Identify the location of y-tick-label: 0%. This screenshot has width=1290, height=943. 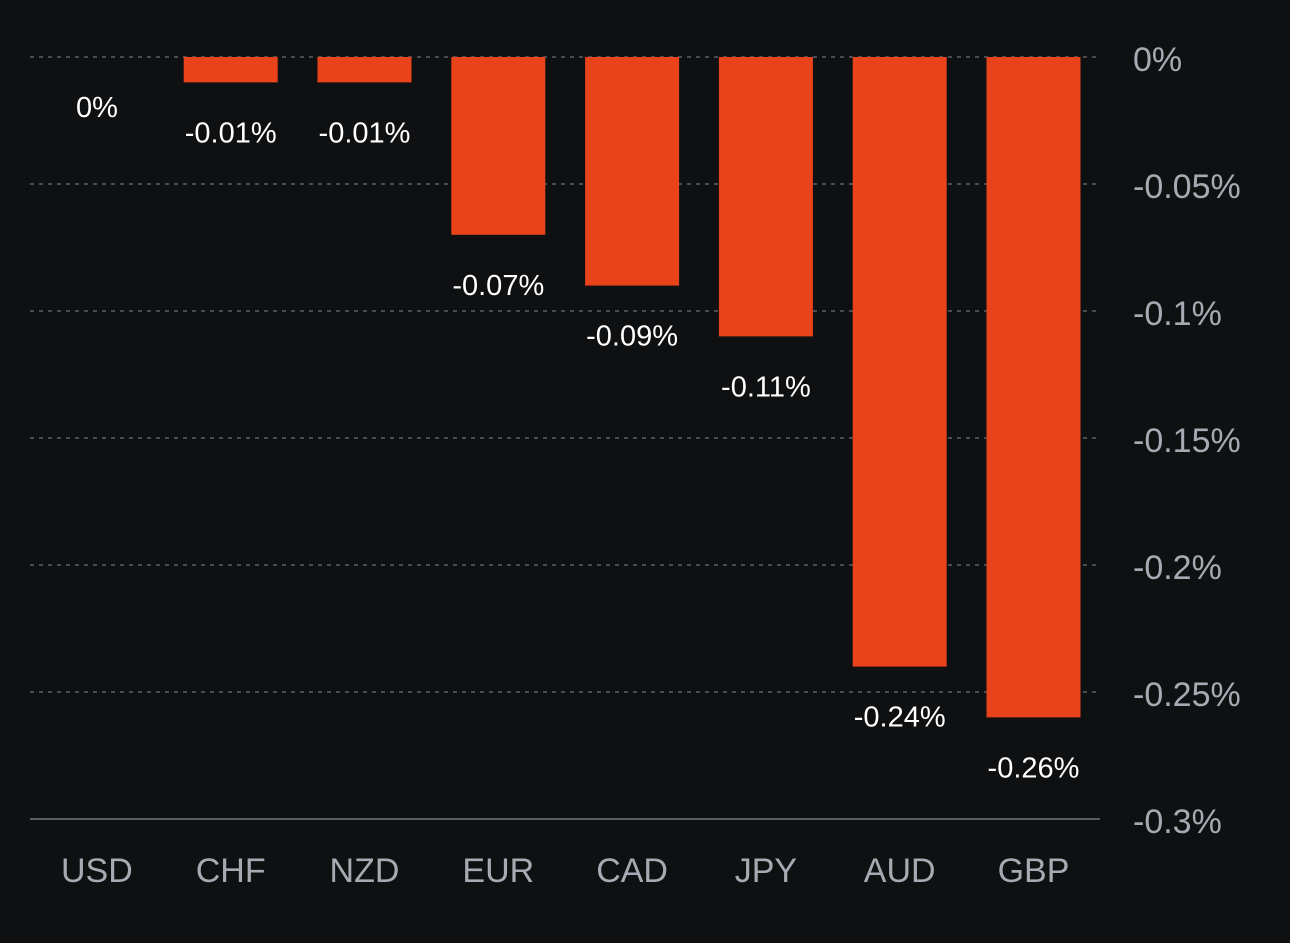
(1157, 60).